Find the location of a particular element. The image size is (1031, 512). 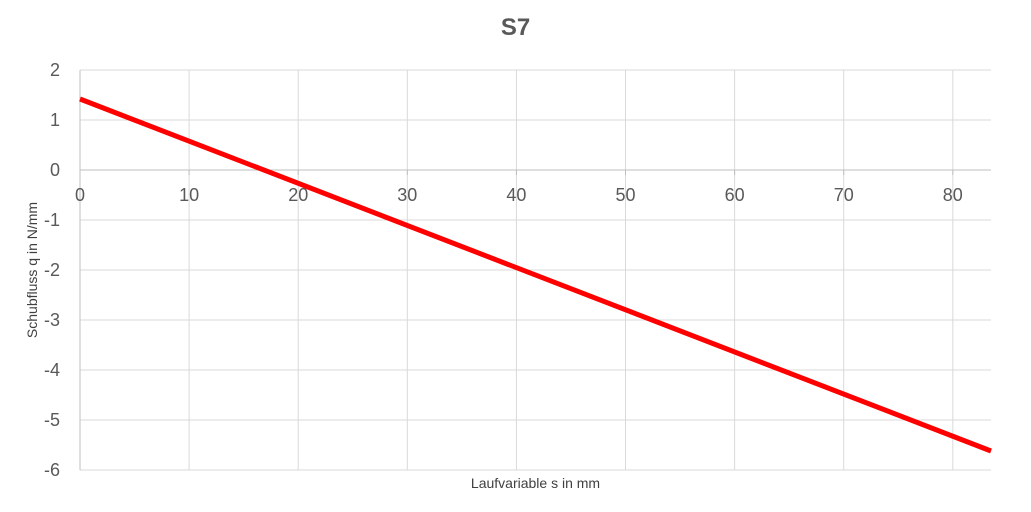

x-tick-label: 80 is located at coordinates (953, 195).